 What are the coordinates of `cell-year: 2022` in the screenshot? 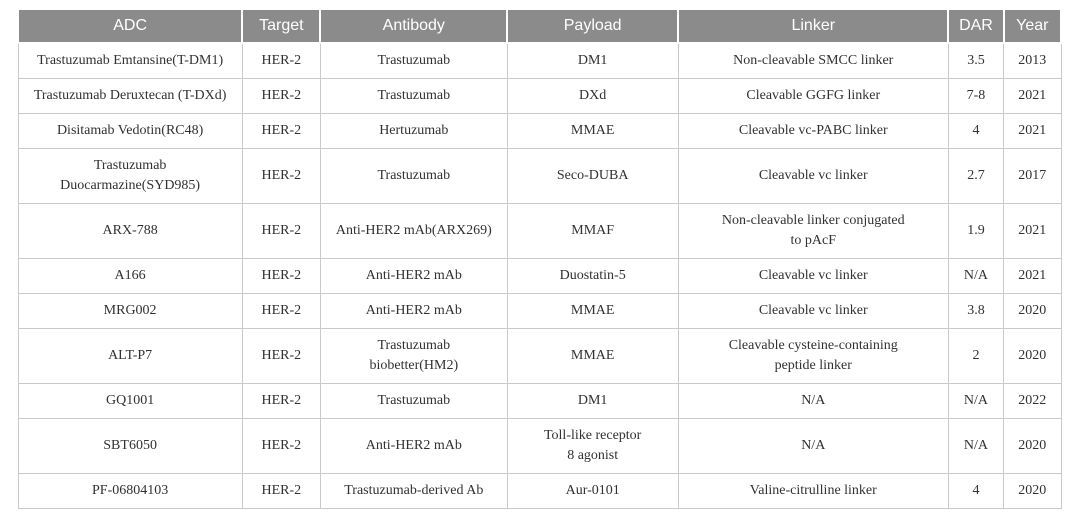 It's located at (1032, 401).